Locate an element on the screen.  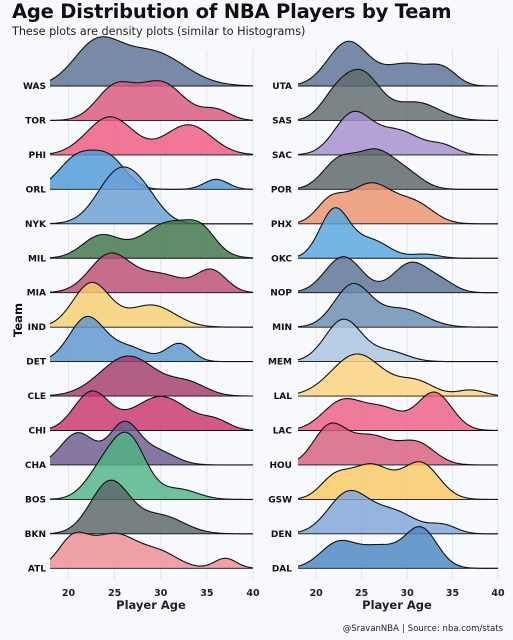
team-label: PHI is located at coordinates (37, 156).